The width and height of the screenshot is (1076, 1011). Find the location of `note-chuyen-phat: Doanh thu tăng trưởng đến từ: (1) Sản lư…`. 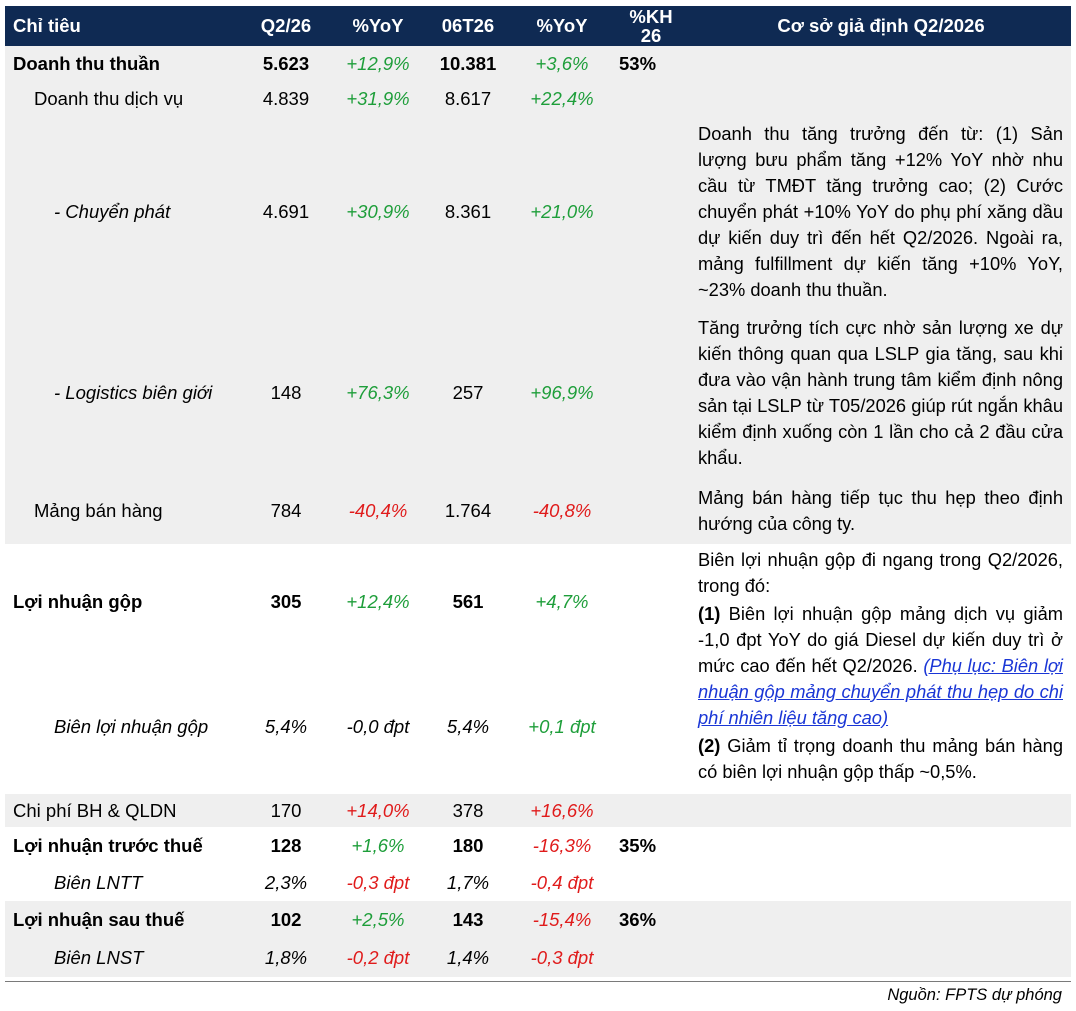

note-chuyen-phat: Doanh thu tăng trưởng đến từ: (1) Sản lư… is located at coordinates (881, 212).